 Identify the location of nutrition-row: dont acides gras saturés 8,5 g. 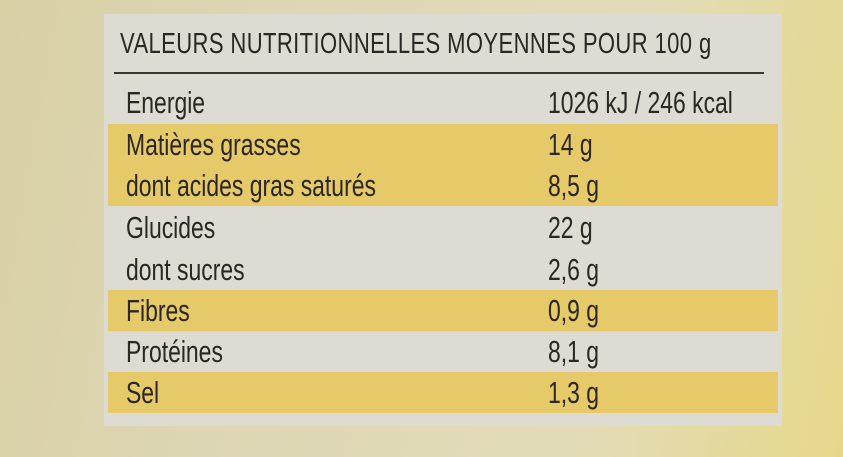
(443, 185).